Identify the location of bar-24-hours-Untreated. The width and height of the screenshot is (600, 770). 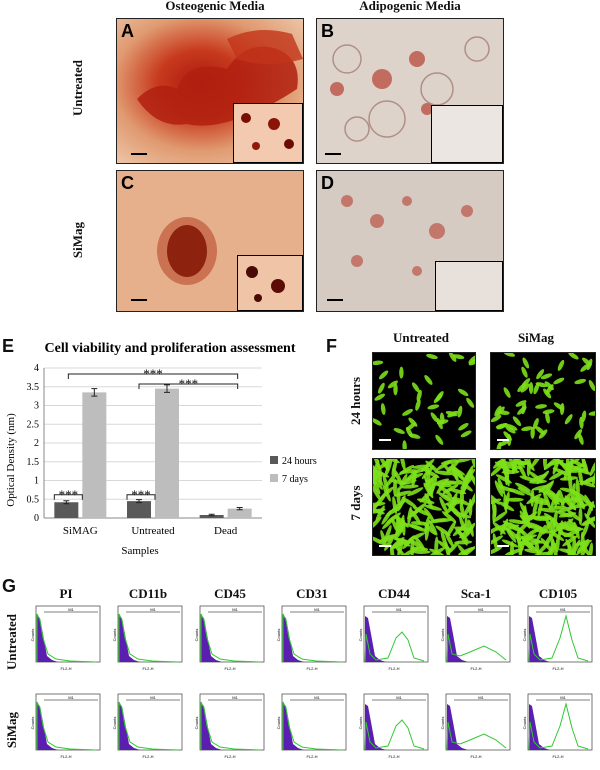
(139, 509).